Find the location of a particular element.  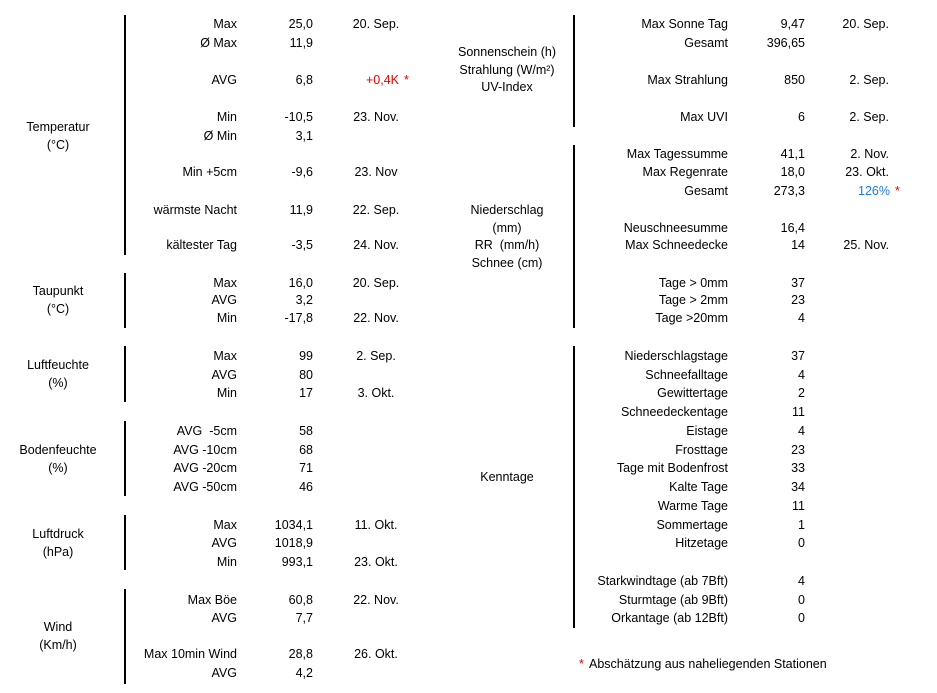

row-value: 993,1 is located at coordinates (297, 562).